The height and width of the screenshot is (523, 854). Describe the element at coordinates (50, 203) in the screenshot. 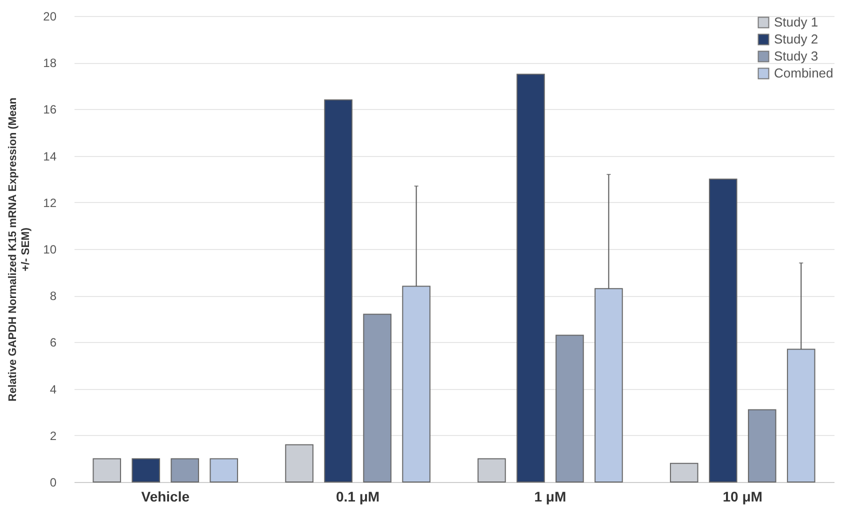

I see `y-tick-label: 12` at that location.